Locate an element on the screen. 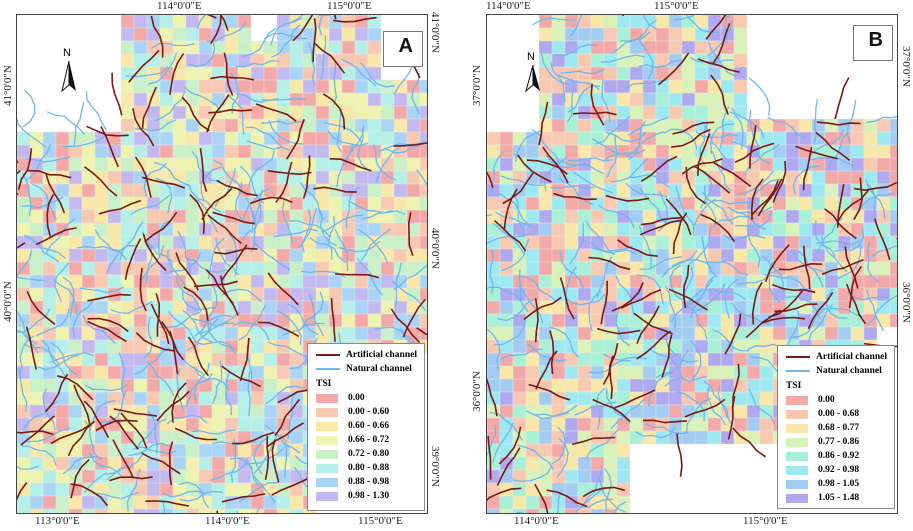  legend-natural-label: Natural channel is located at coordinates (849, 371).